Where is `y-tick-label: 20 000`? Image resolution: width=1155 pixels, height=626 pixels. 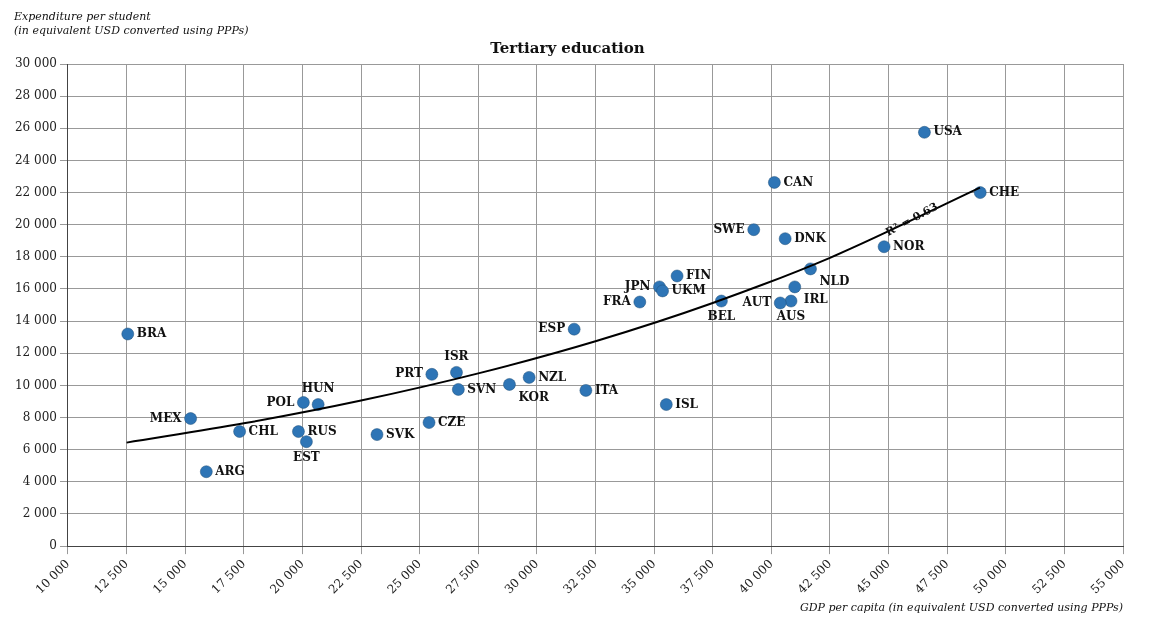
y-tick-label: 20 000 is located at coordinates (35, 223).